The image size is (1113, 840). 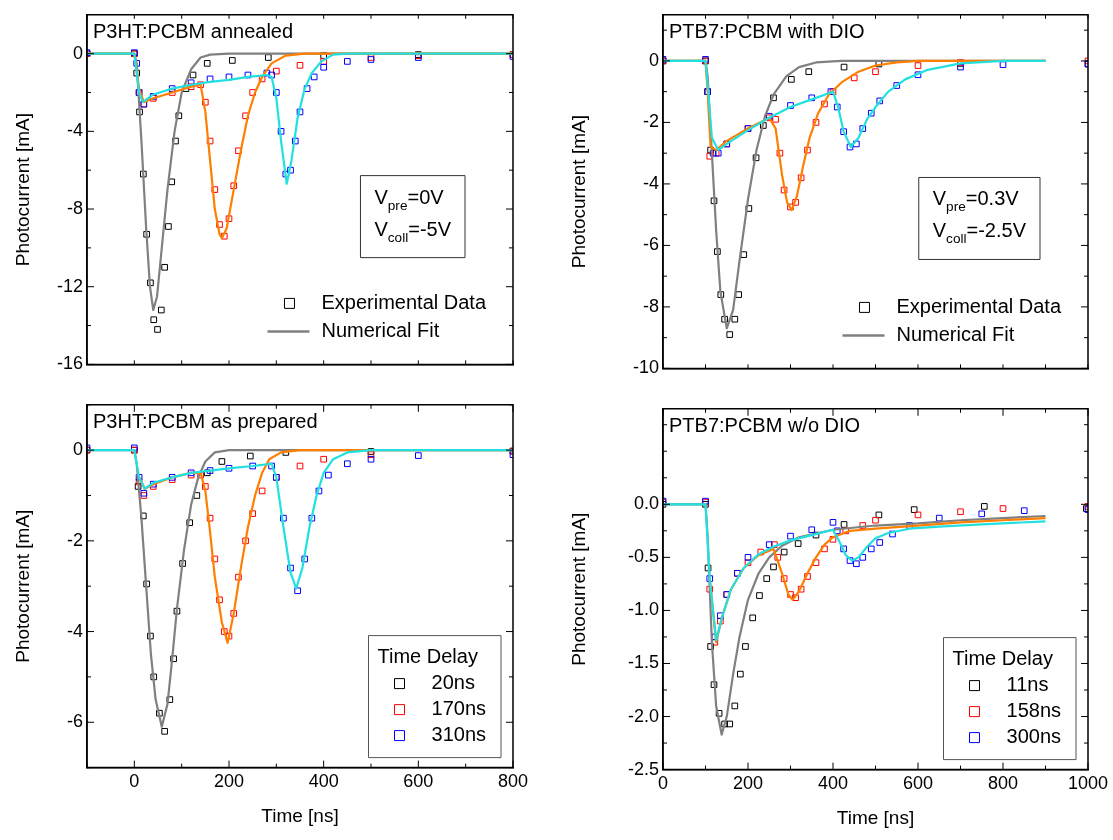 I want to click on chart-title: P3HT:PCBM as prepared, so click(x=205, y=421).